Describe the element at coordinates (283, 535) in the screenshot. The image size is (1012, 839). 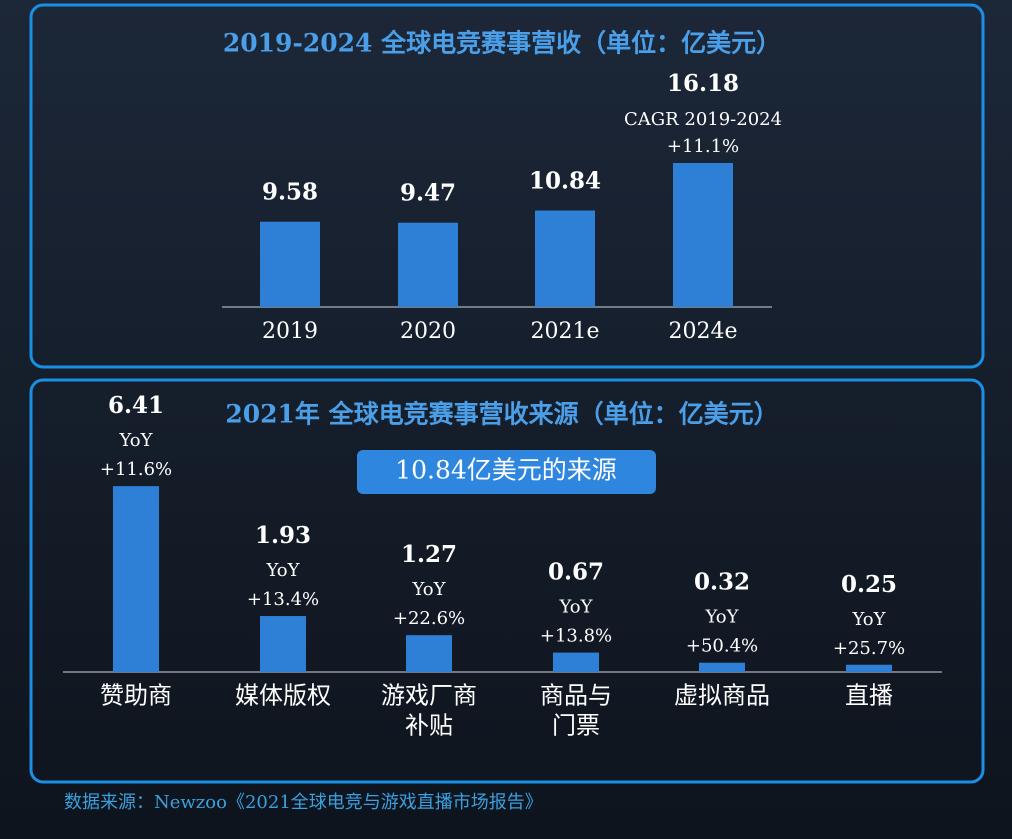
I see `value-label: 1.93` at that location.